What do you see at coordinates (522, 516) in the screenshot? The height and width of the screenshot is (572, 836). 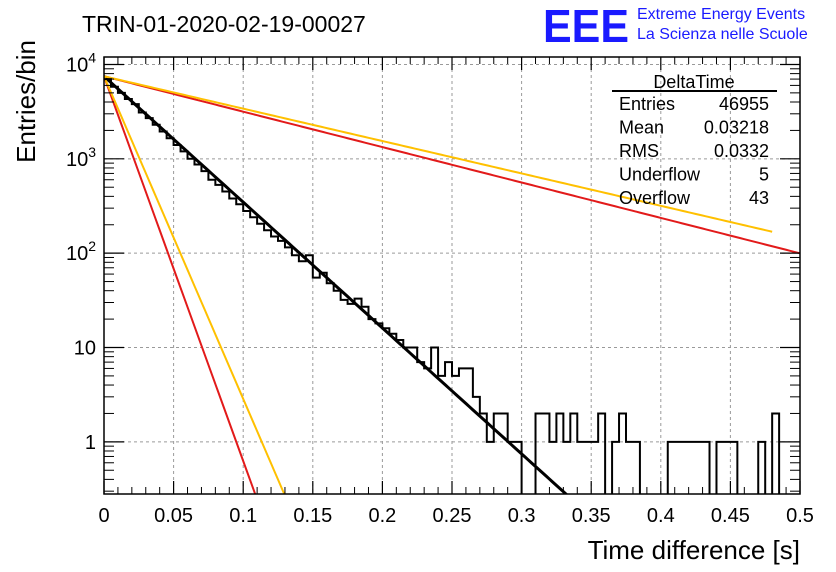 I see `x-tick-label: 0.3` at bounding box center [522, 516].